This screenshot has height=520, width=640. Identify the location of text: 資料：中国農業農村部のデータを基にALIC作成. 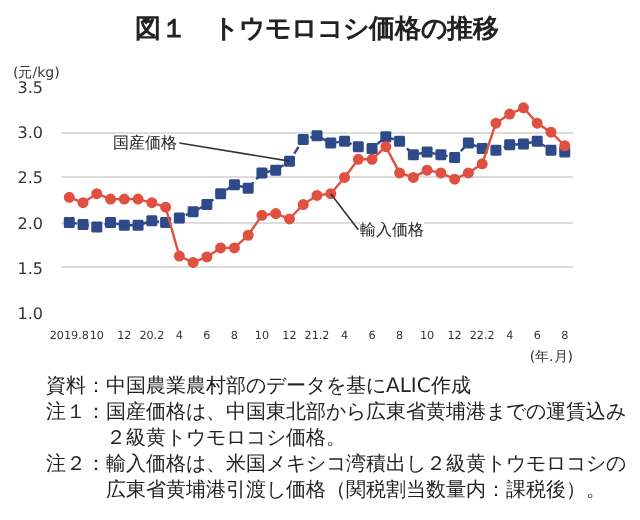
(259, 387).